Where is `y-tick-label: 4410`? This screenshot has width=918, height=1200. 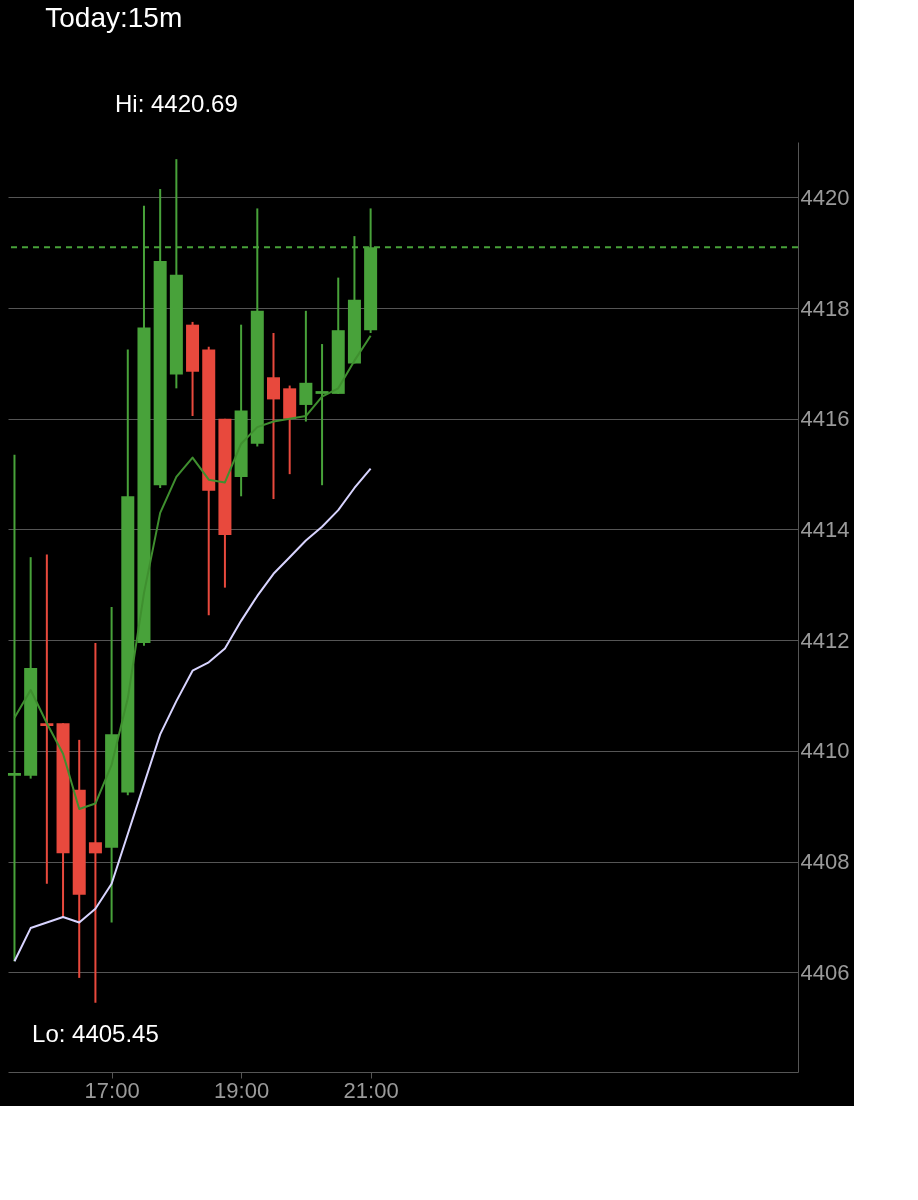 y-tick-label: 4410 is located at coordinates (825, 751).